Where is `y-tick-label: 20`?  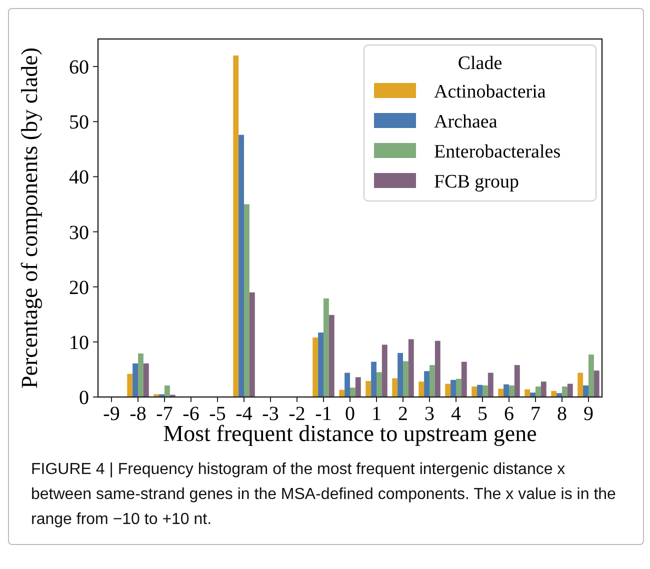 y-tick-label: 20 is located at coordinates (79, 287).